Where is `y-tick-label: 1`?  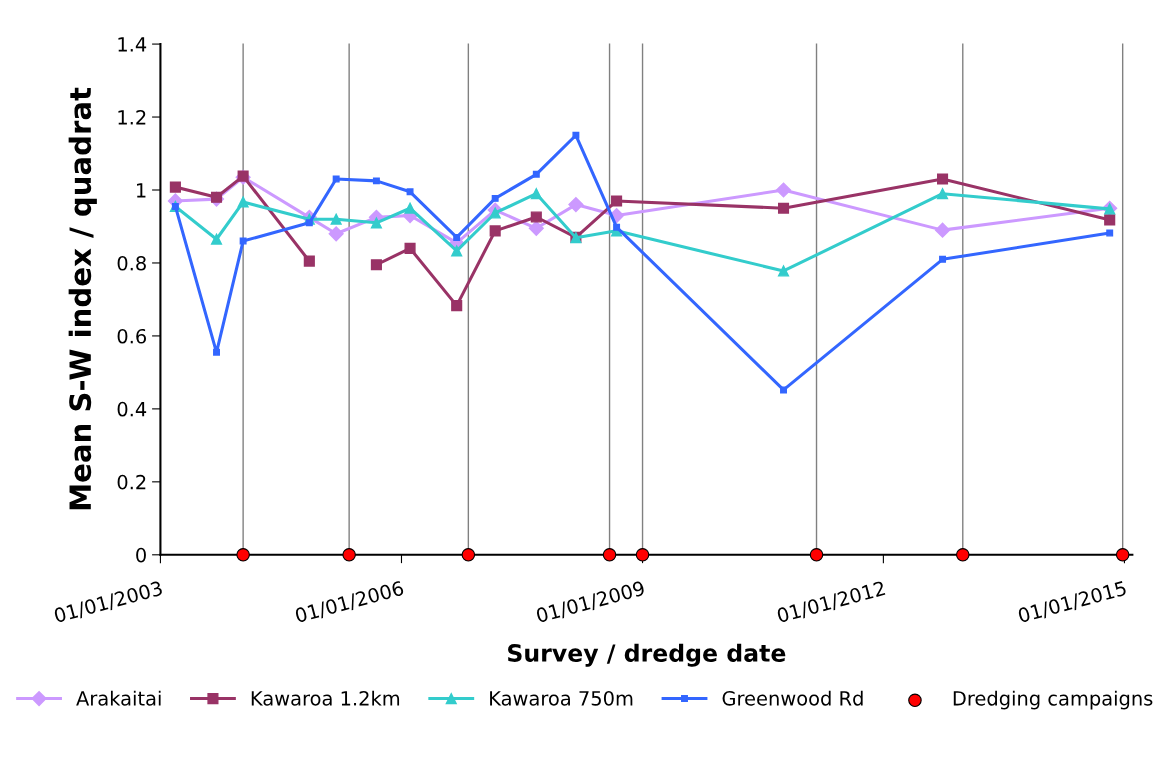 y-tick-label: 1 is located at coordinates (141, 190).